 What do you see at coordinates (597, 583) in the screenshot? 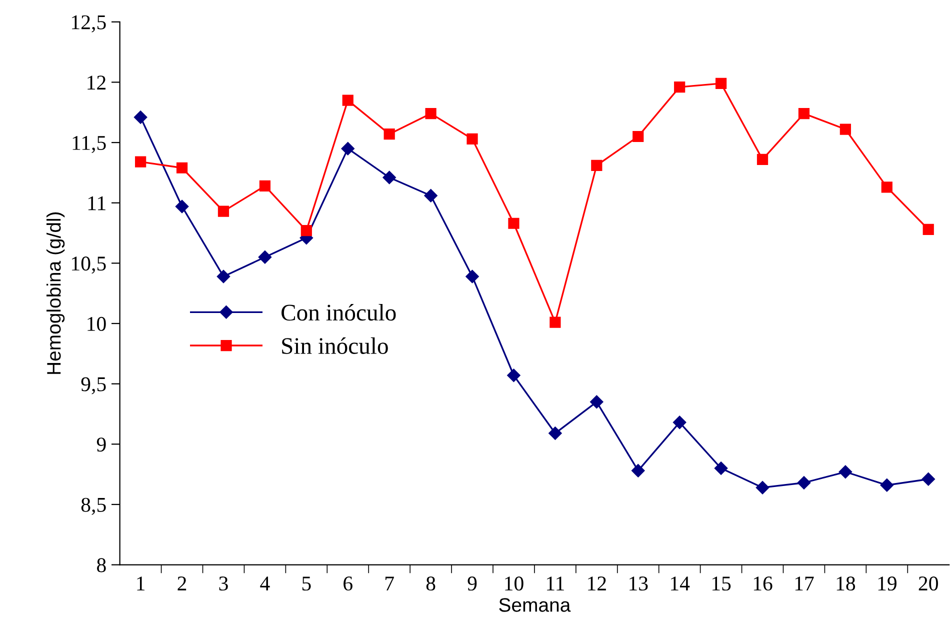
I see `x-tick-label: 12` at bounding box center [597, 583].